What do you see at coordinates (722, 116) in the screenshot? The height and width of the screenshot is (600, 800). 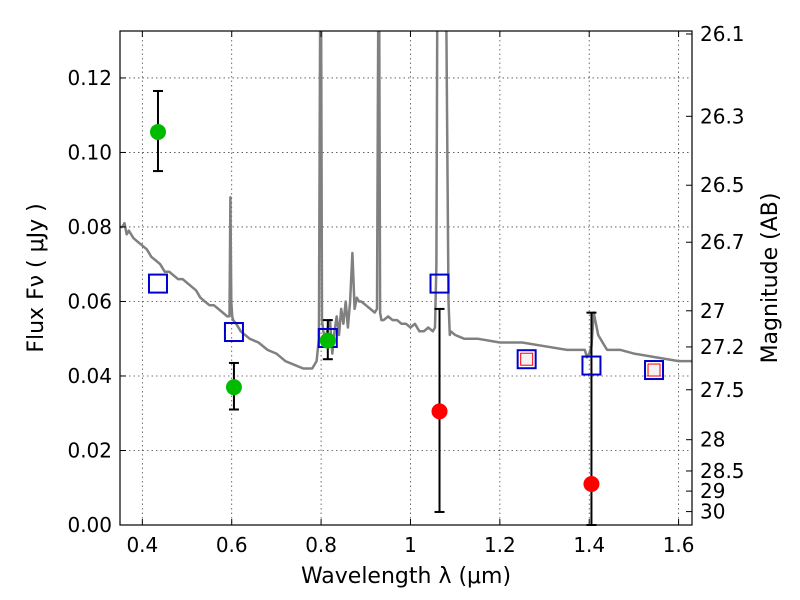 I see `y2-tick-label: 26.3` at bounding box center [722, 116].